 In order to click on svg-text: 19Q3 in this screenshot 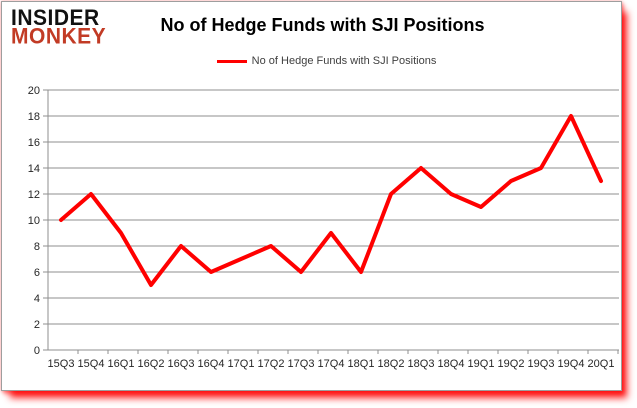, I will do `click(541, 364)`.